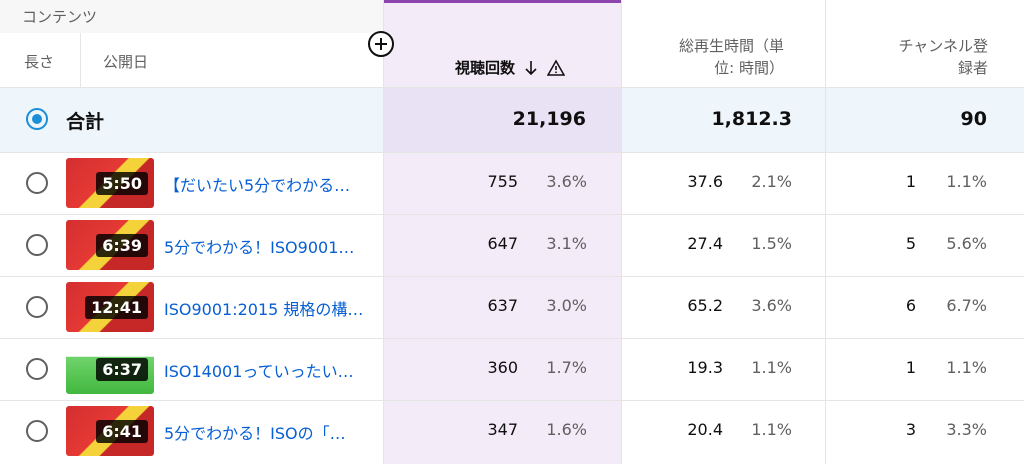  I want to click on row-watch-pct: 2.1%, so click(771, 181).